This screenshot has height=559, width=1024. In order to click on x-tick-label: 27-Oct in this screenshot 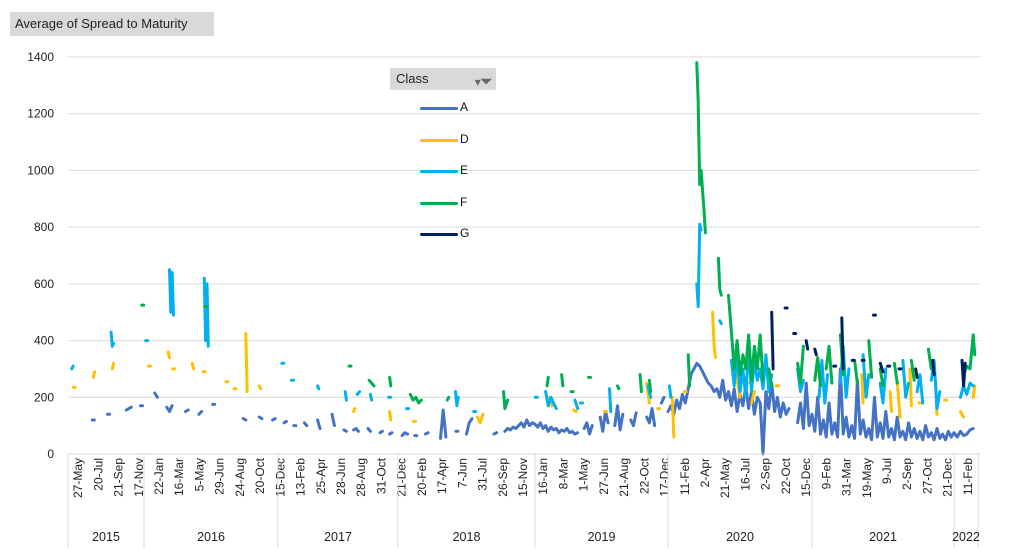, I will do `click(927, 475)`.